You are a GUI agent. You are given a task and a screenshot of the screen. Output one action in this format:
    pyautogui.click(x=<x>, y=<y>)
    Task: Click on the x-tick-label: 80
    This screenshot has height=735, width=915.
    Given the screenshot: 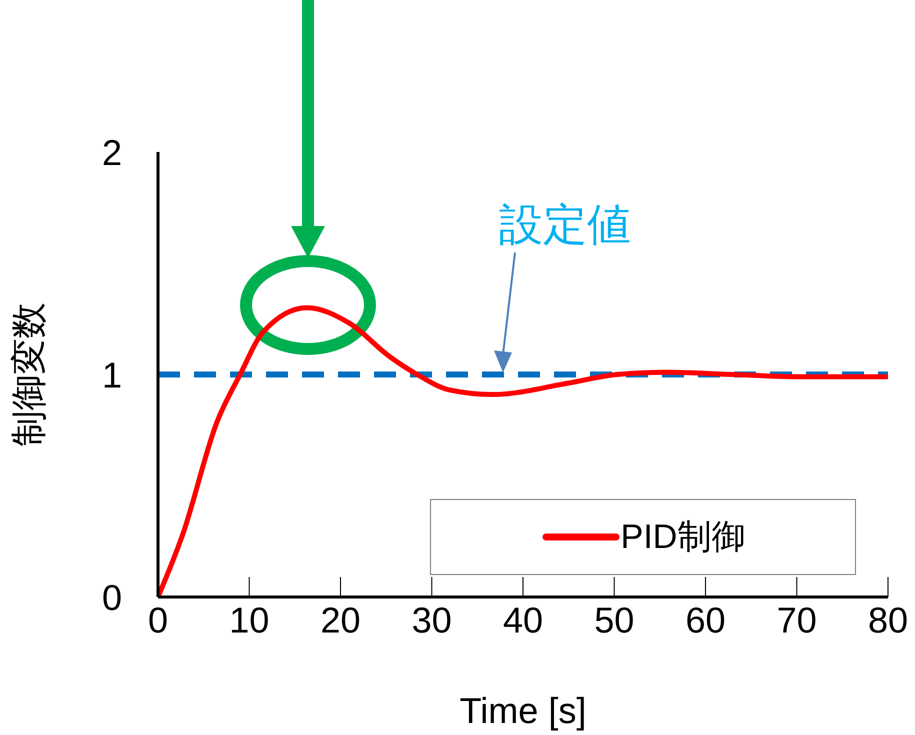 What is the action you would take?
    pyautogui.click(x=888, y=620)
    